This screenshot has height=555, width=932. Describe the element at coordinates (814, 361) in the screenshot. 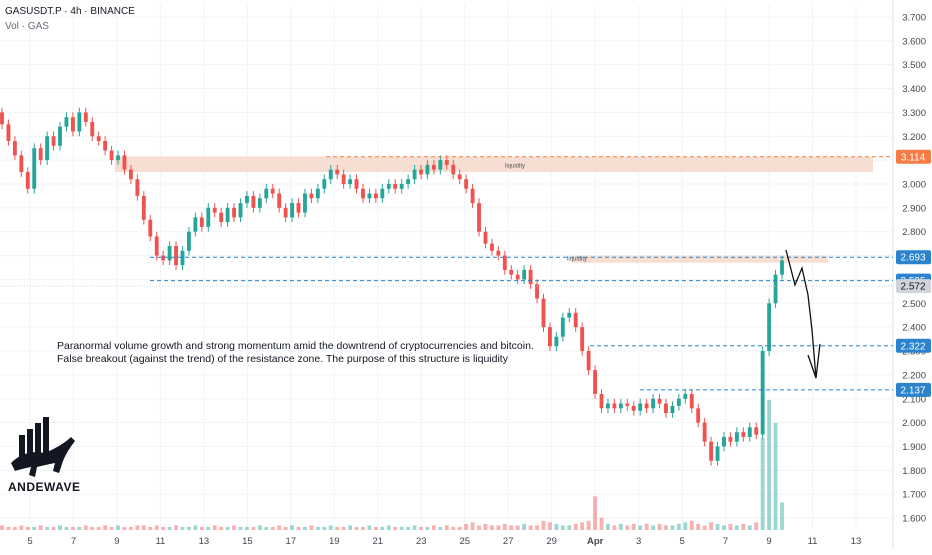

I see `projection-arrow-head` at that location.